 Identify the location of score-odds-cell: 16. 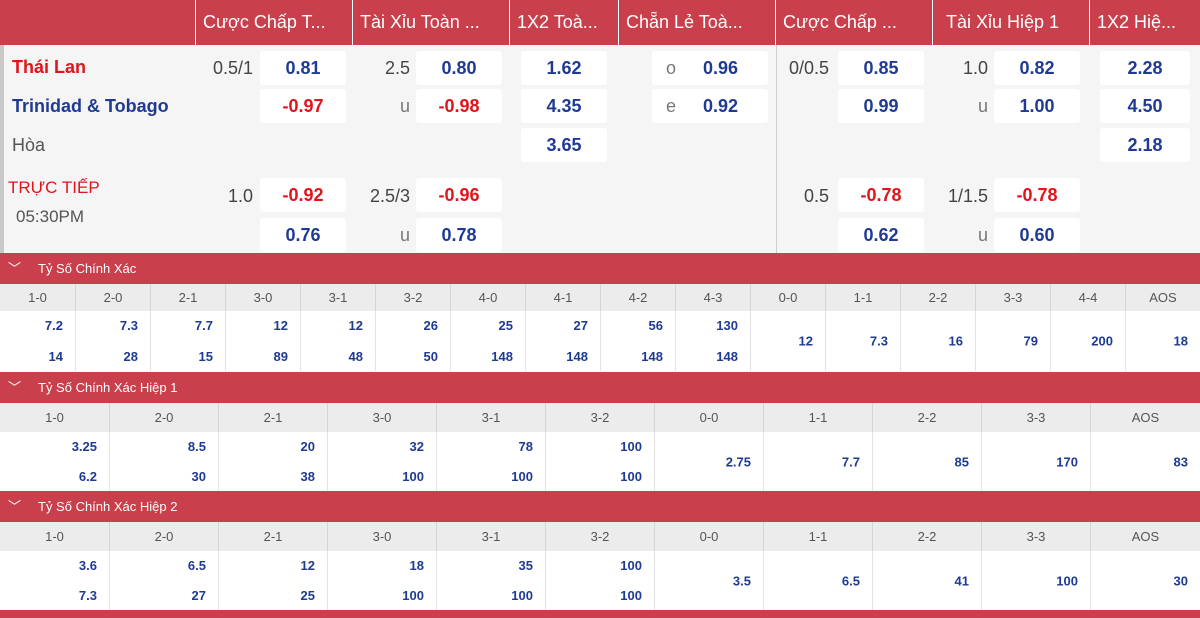
(937, 341).